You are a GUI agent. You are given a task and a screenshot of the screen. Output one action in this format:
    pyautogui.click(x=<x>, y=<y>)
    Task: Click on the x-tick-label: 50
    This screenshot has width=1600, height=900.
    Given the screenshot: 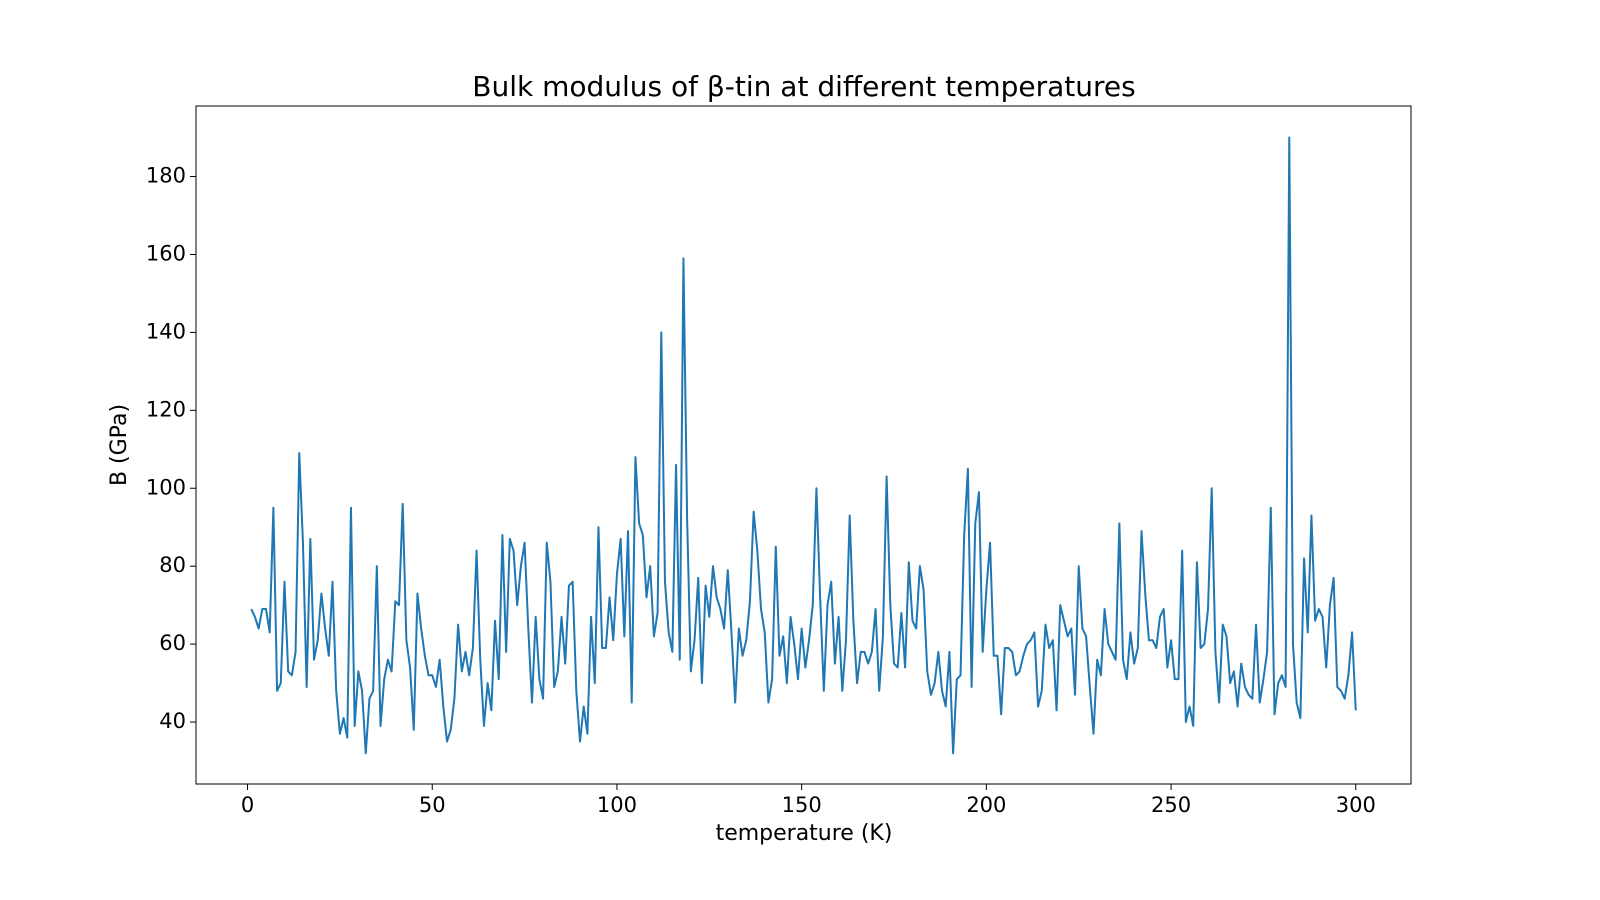 What is the action you would take?
    pyautogui.click(x=432, y=805)
    